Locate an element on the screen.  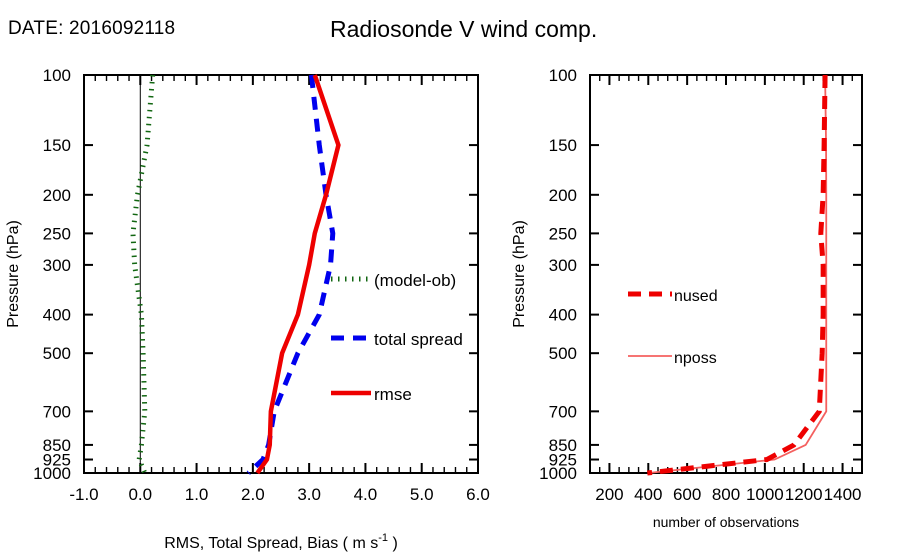
x-tick-label: 2.0 is located at coordinates (253, 494).